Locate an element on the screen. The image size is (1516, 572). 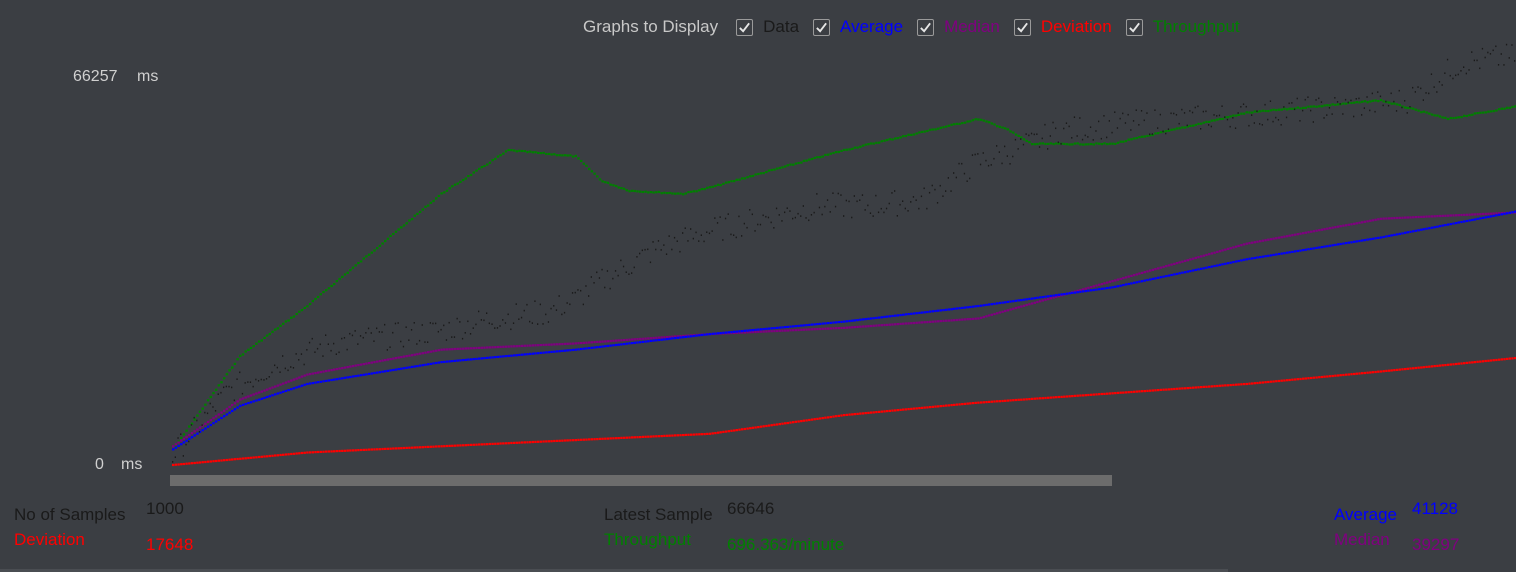
data-toggle: Data is located at coordinates (767, 27).